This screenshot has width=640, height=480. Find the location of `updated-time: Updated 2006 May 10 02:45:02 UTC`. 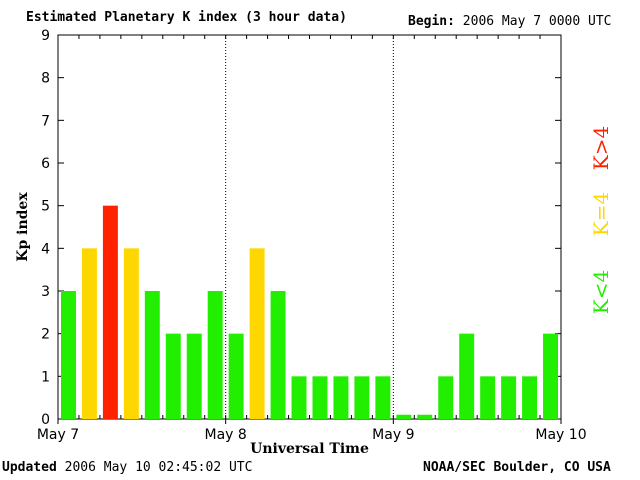

updated-time: Updated 2006 May 10 02:45:02 UTC is located at coordinates (127, 467).